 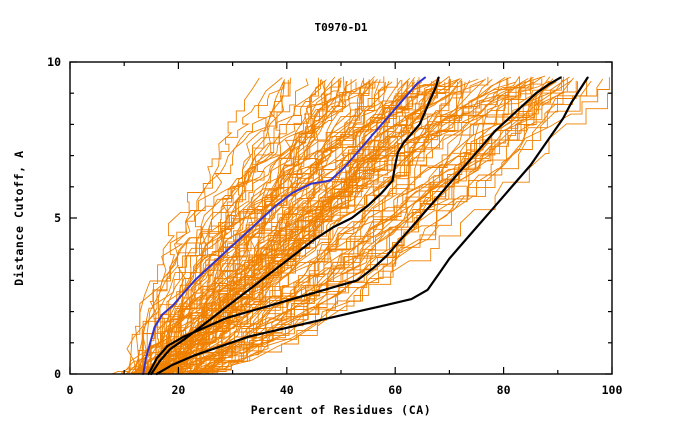 What do you see at coordinates (19, 217) in the screenshot?
I see `y-axis-label: Distance Cutoff, A` at bounding box center [19, 217].